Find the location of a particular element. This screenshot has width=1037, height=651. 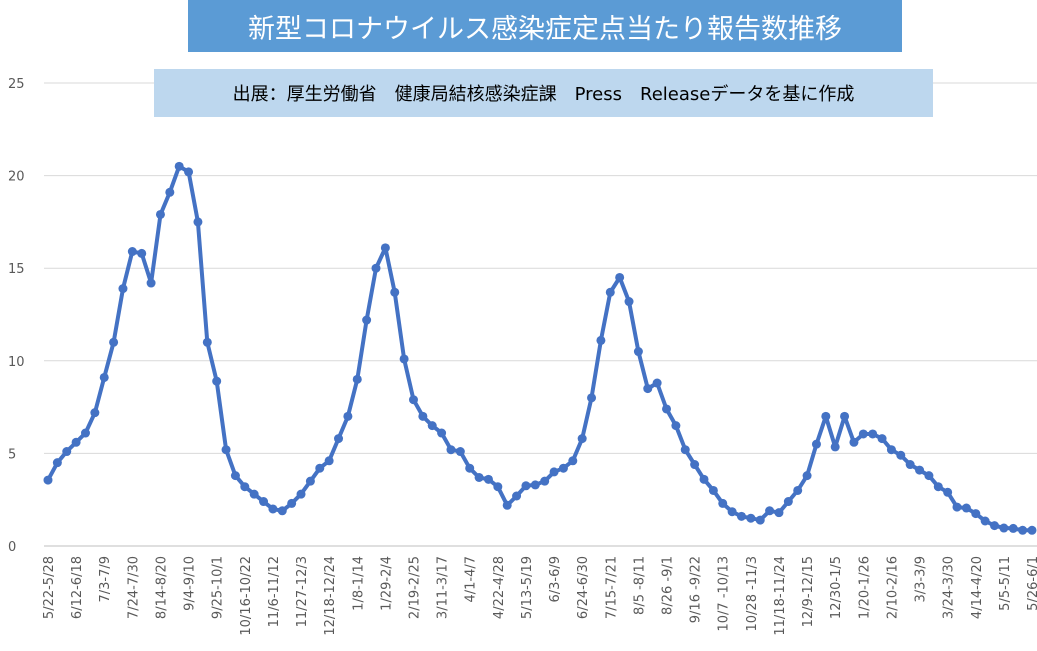

x-tick-label: 12/9-12/15 is located at coordinates (808, 591).